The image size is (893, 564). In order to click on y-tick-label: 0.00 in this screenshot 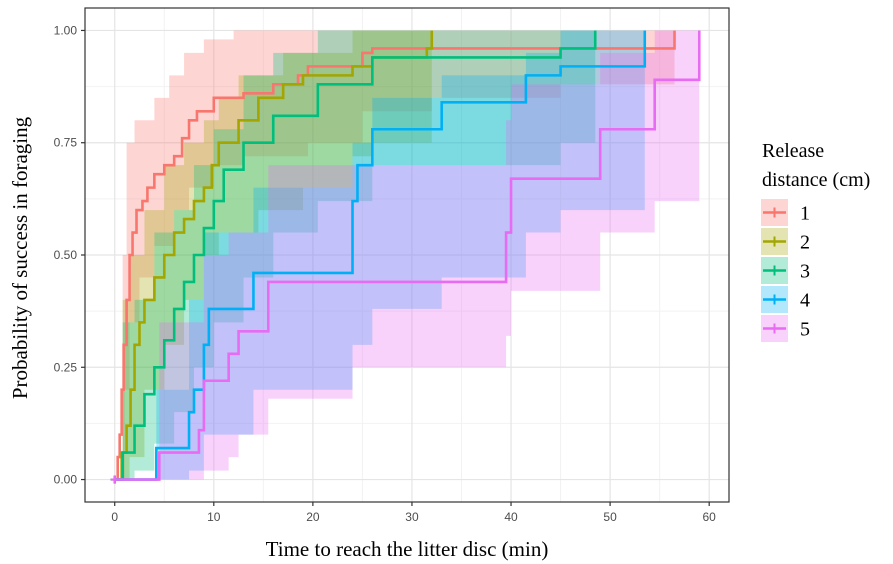, I will do `click(66, 480)`.